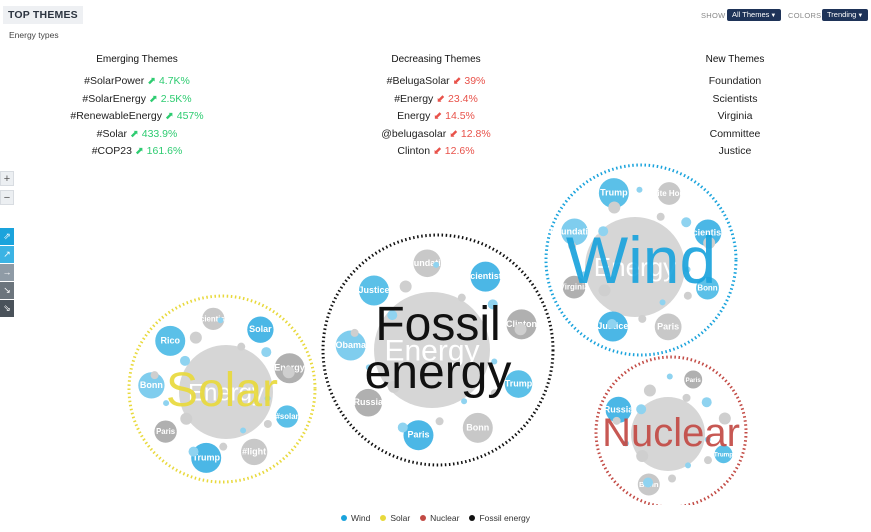 This screenshot has width=871, height=532. I want to click on theme-row: Scientists, so click(735, 100).